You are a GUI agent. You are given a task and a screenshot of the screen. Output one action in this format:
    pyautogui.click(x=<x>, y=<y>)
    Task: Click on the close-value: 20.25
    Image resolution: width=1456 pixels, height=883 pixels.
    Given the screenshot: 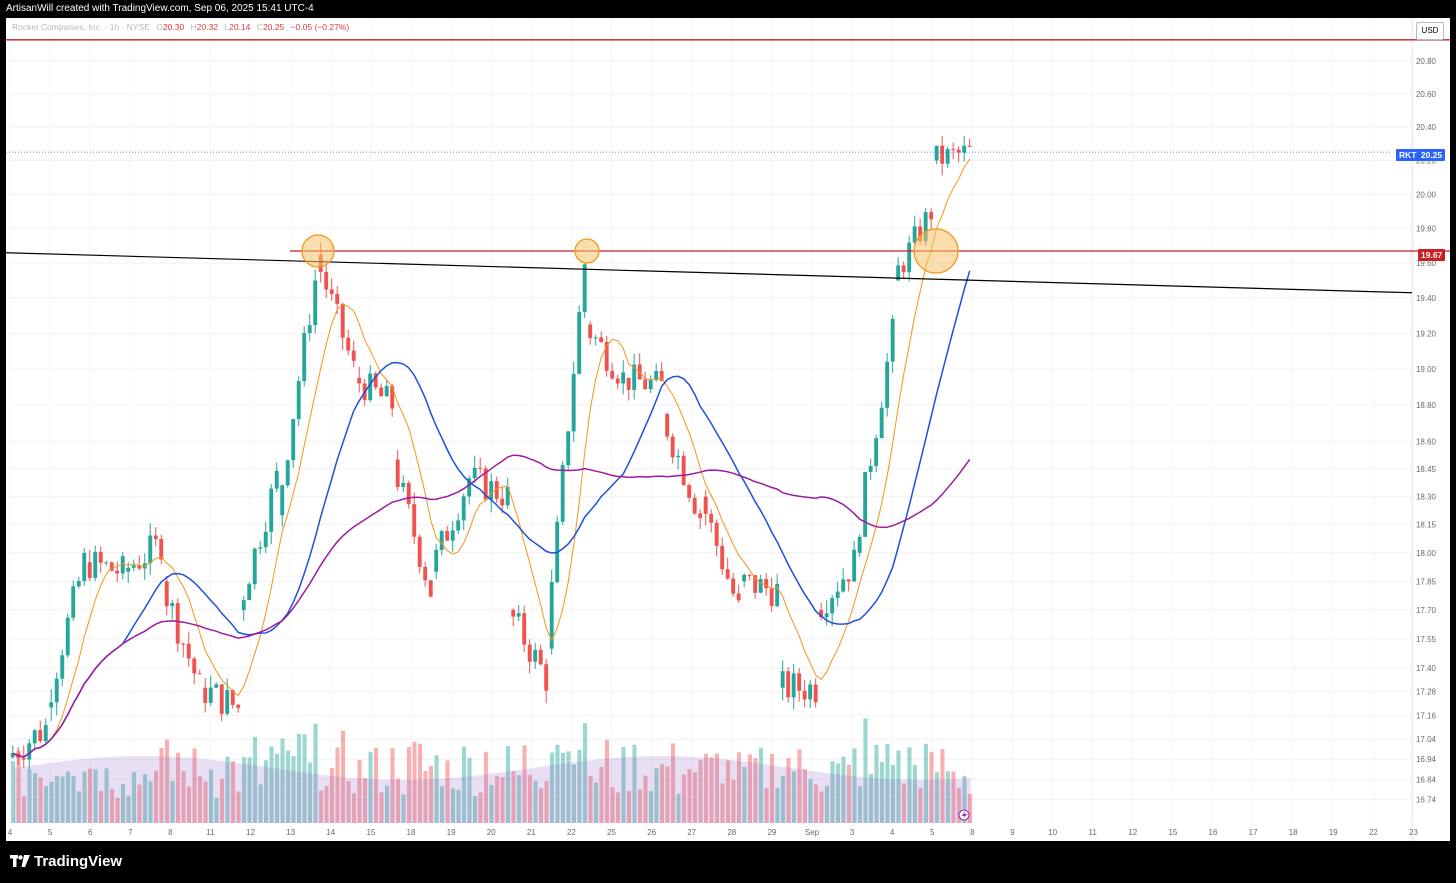 What is the action you would take?
    pyautogui.click(x=273, y=27)
    